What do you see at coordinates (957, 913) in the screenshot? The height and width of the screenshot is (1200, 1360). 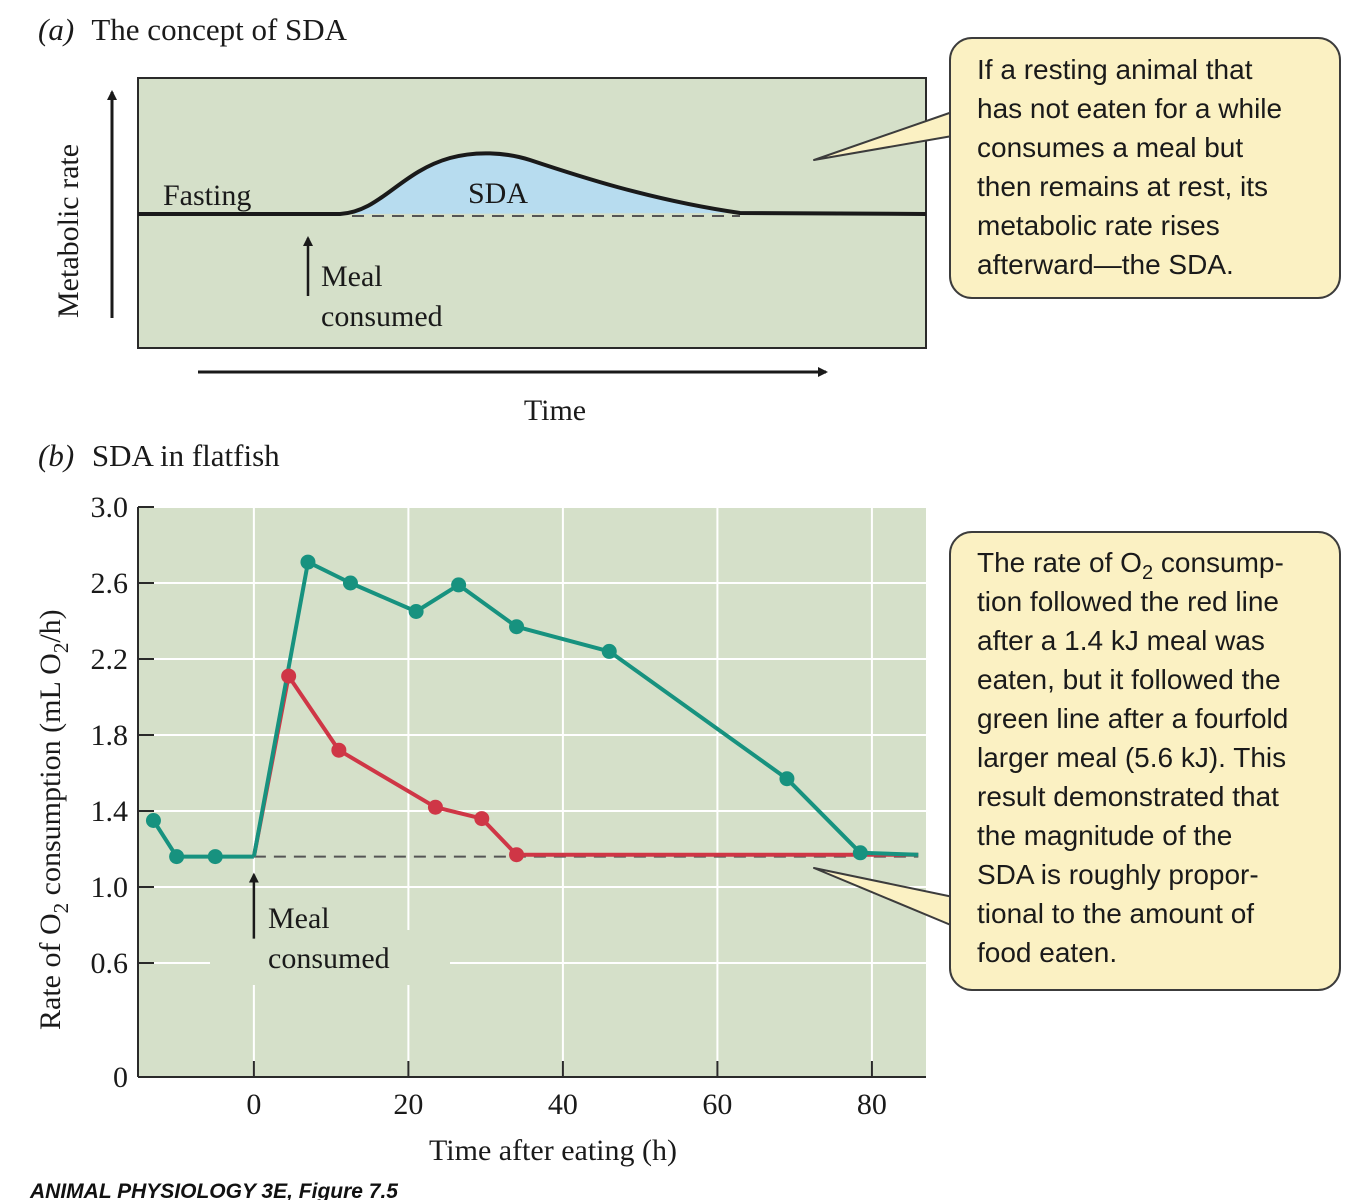 I see `callout-b-joint` at bounding box center [957, 913].